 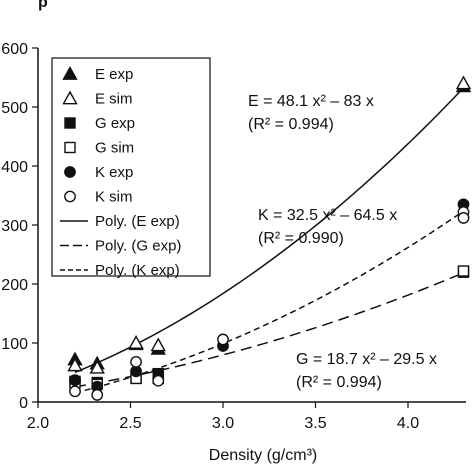 What do you see at coordinates (315, 423) in the screenshot?
I see `x-tick-label: 3.5` at bounding box center [315, 423].